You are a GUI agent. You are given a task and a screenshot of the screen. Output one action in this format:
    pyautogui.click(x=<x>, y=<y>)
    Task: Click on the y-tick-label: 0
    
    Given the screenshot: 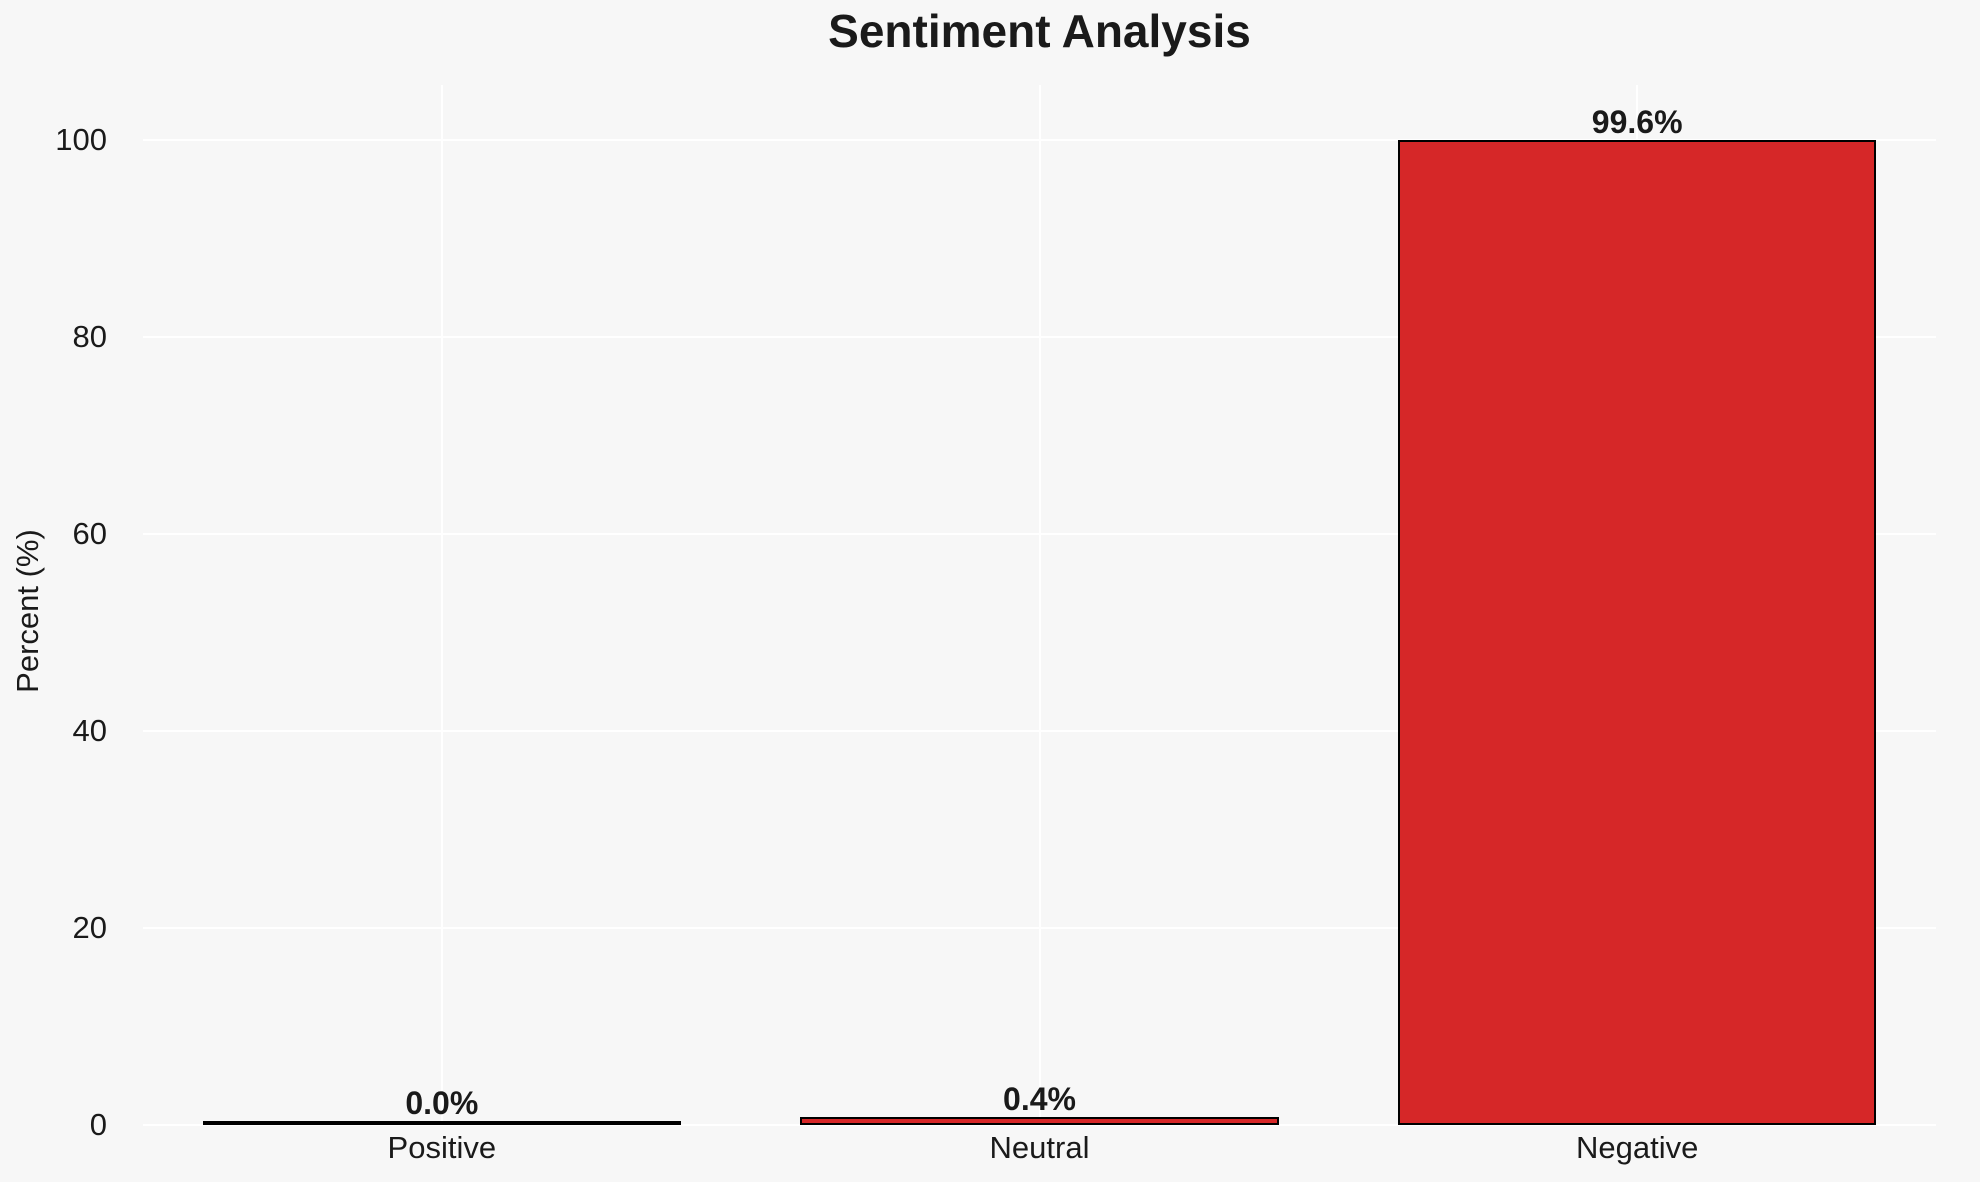 What is the action you would take?
    pyautogui.click(x=98, y=1124)
    